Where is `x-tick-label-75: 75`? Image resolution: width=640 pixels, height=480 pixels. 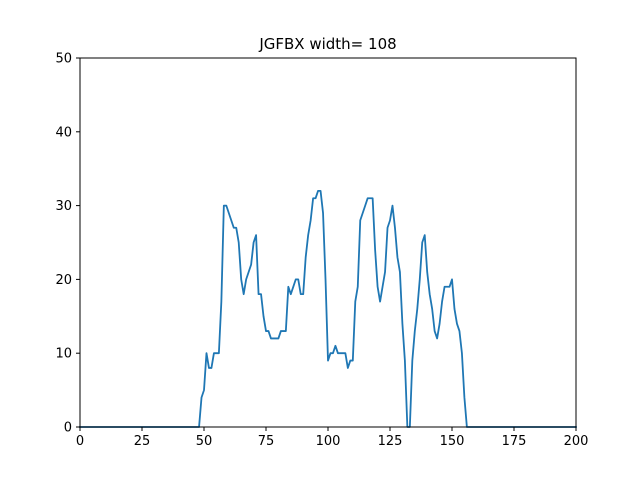
x-tick-label-75: 75 is located at coordinates (266, 441).